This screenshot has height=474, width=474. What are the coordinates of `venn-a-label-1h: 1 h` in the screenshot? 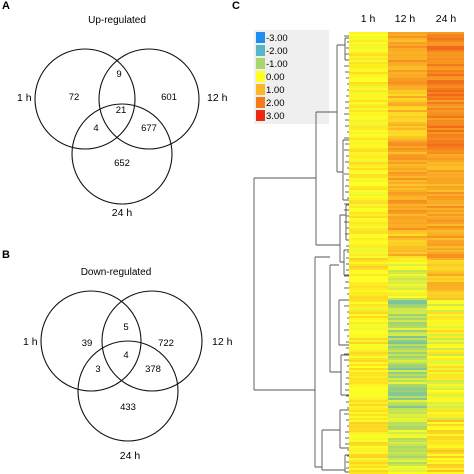 It's located at (24, 98).